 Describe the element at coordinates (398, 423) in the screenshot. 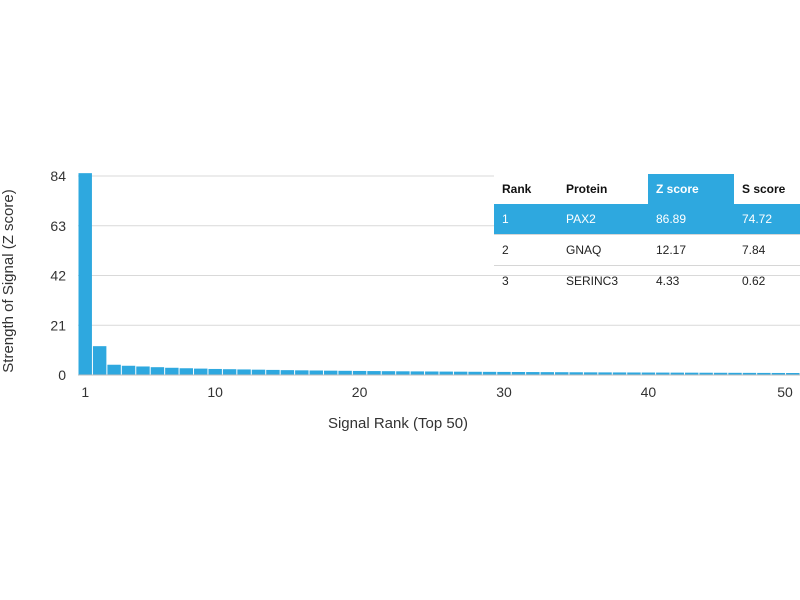

I see `x-axis-label: Signal Rank (Top 50)` at that location.